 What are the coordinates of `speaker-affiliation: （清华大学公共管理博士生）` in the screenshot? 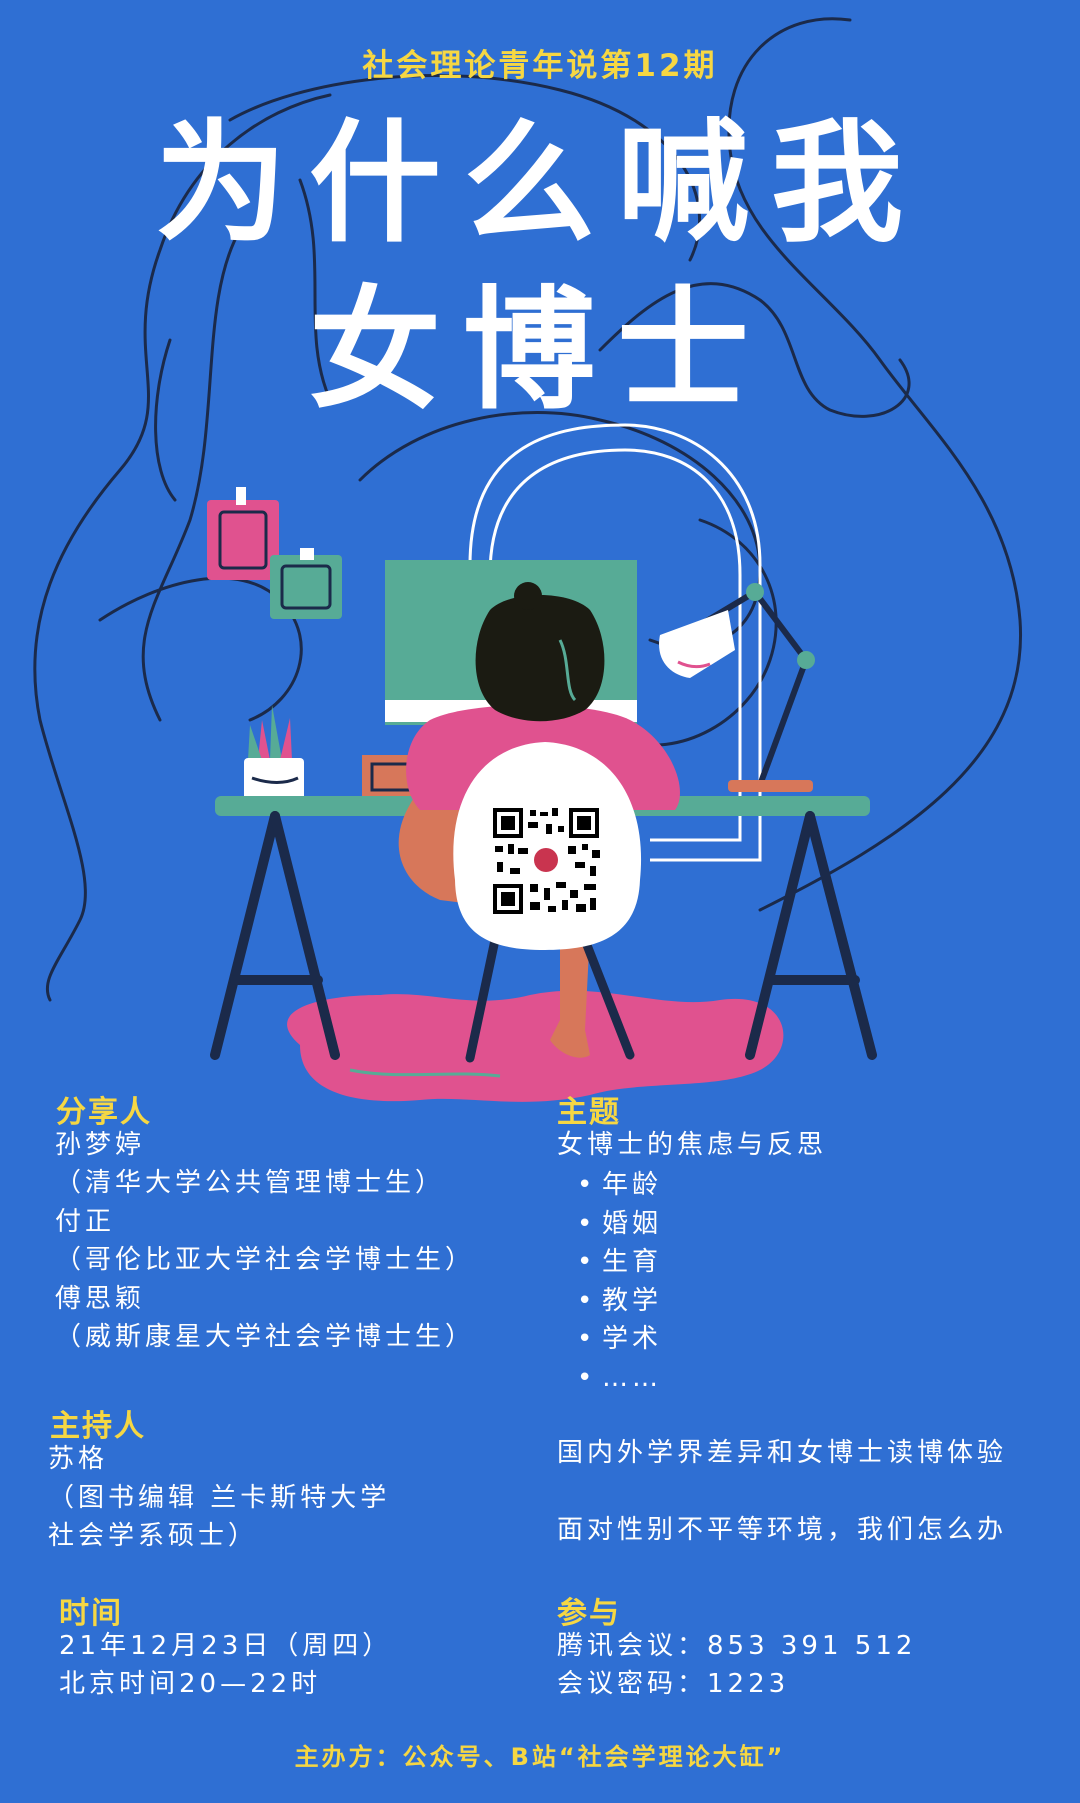 It's located at (250, 1183).